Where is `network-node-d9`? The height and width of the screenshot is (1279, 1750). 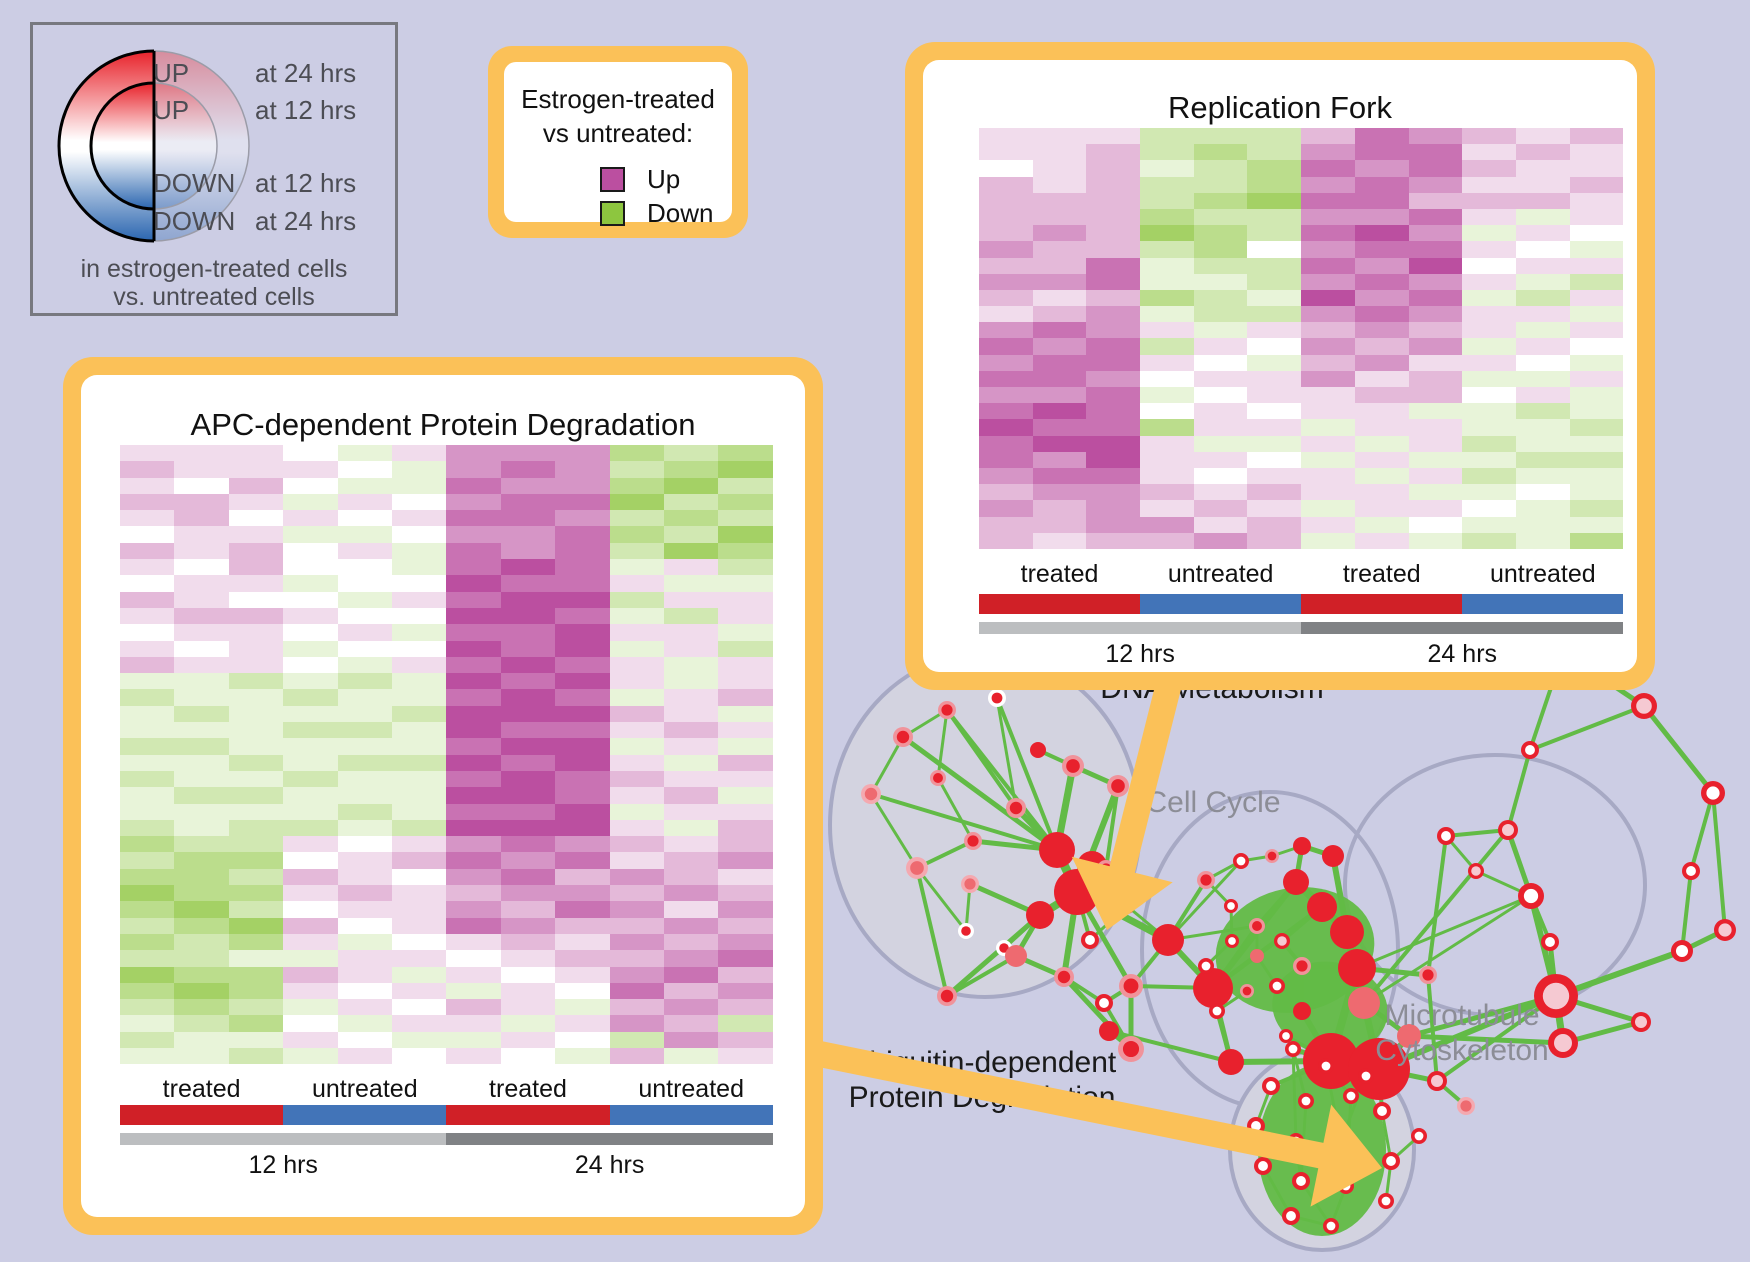
network-node-d9 is located at coordinates (871, 794).